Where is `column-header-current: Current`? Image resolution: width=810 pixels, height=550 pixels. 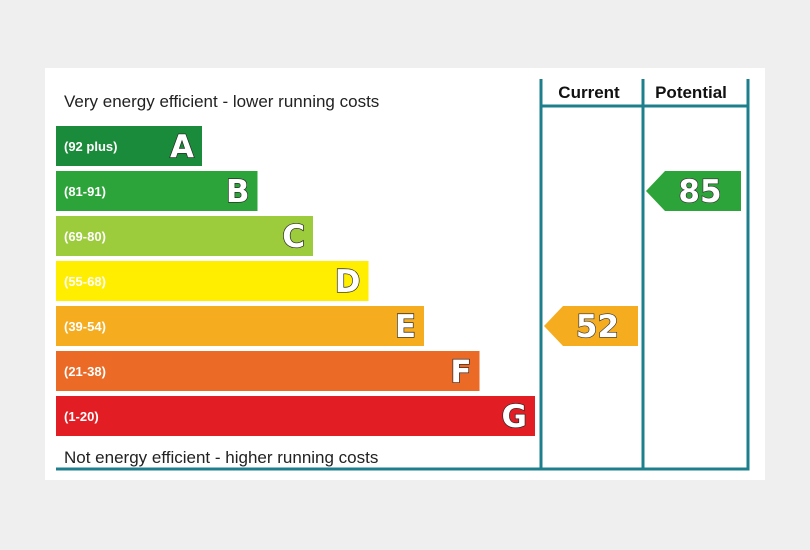 column-header-current: Current is located at coordinates (589, 92).